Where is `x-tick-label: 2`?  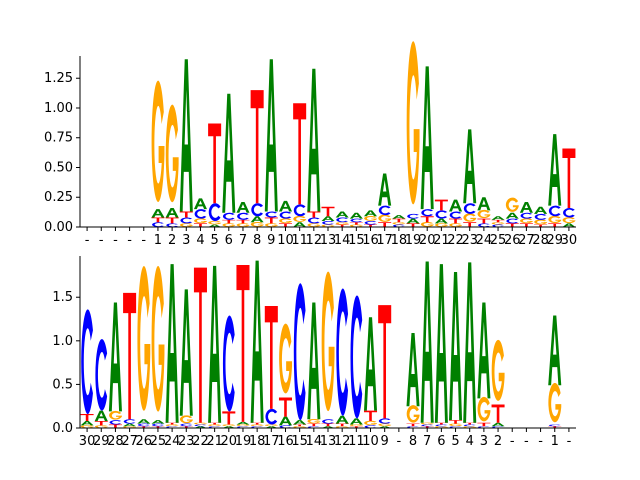 x-tick-label: 2 is located at coordinates (172, 240).